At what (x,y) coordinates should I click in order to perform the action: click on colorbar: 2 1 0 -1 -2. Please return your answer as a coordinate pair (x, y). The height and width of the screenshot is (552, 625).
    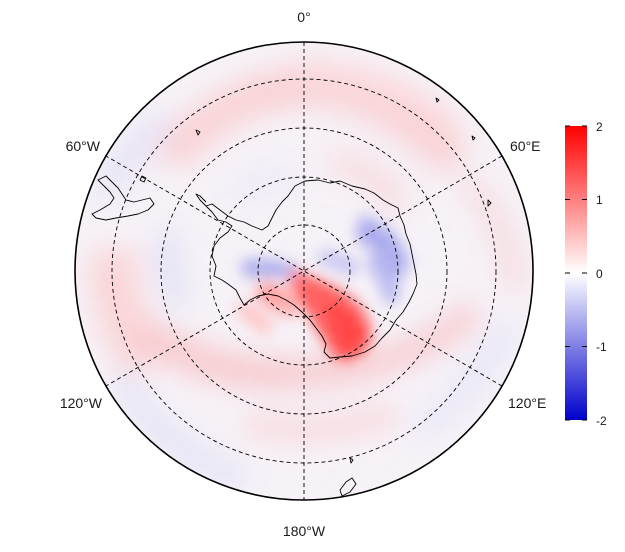
    Looking at the image, I should click on (586, 274).